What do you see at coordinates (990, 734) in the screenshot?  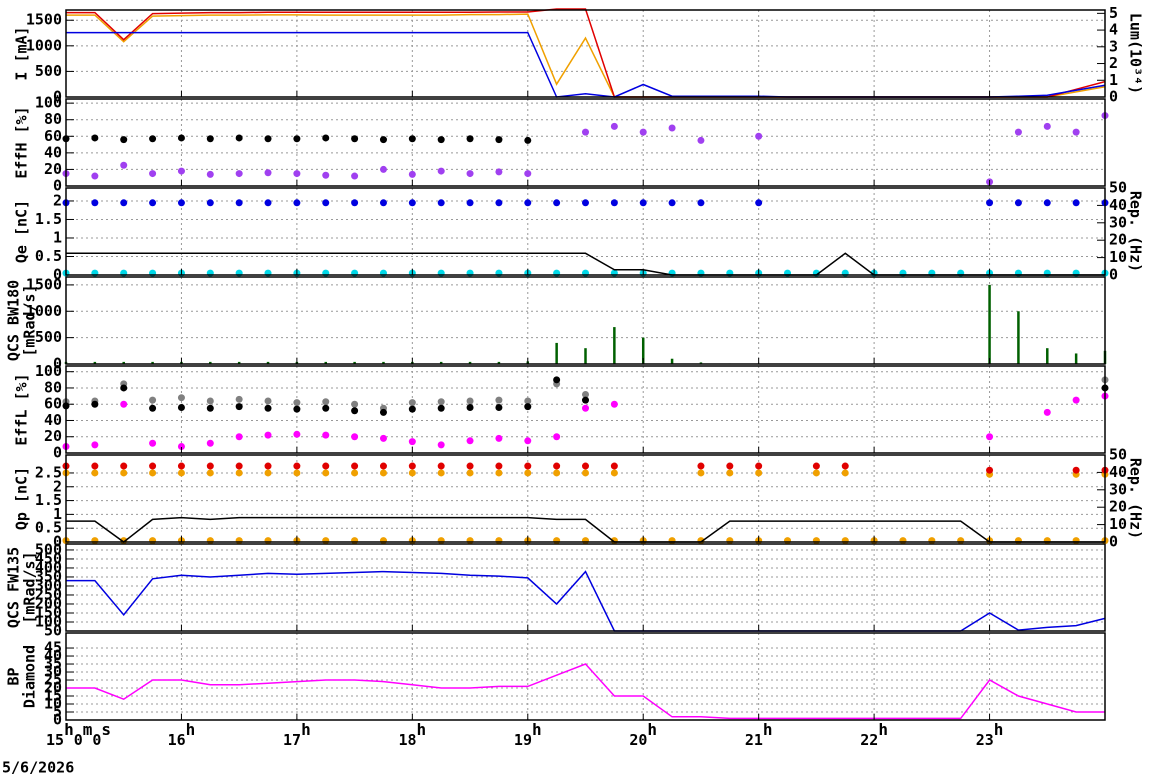 I see `x-tick-label: 23h` at bounding box center [990, 734].